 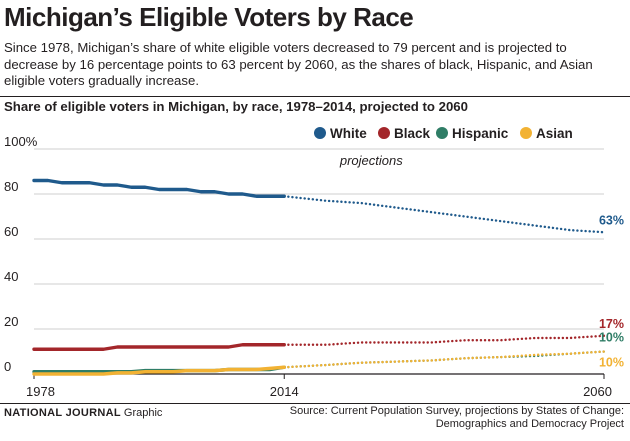 I want to click on bottom-rule, so click(x=315, y=403).